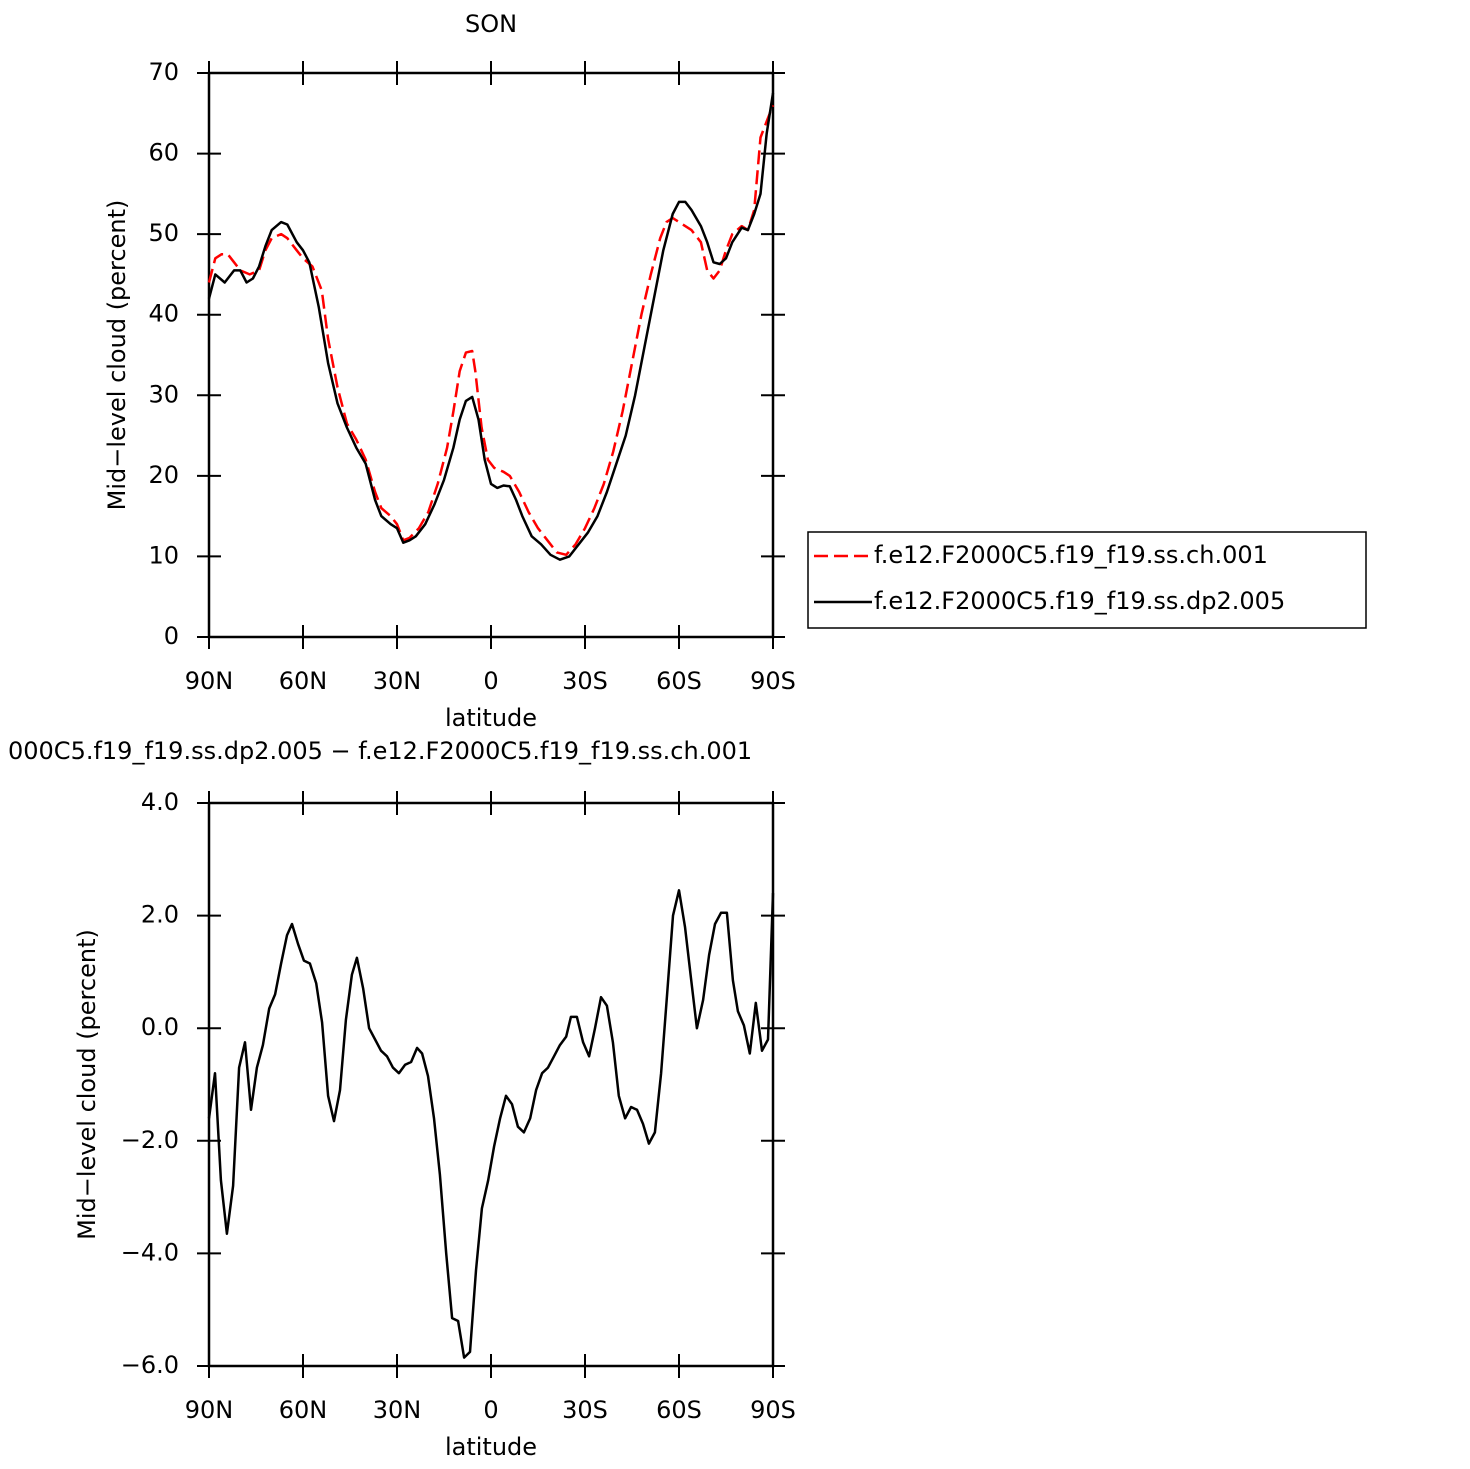  Describe the element at coordinates (163, 153) in the screenshot. I see `y-tick-label: 60` at that location.